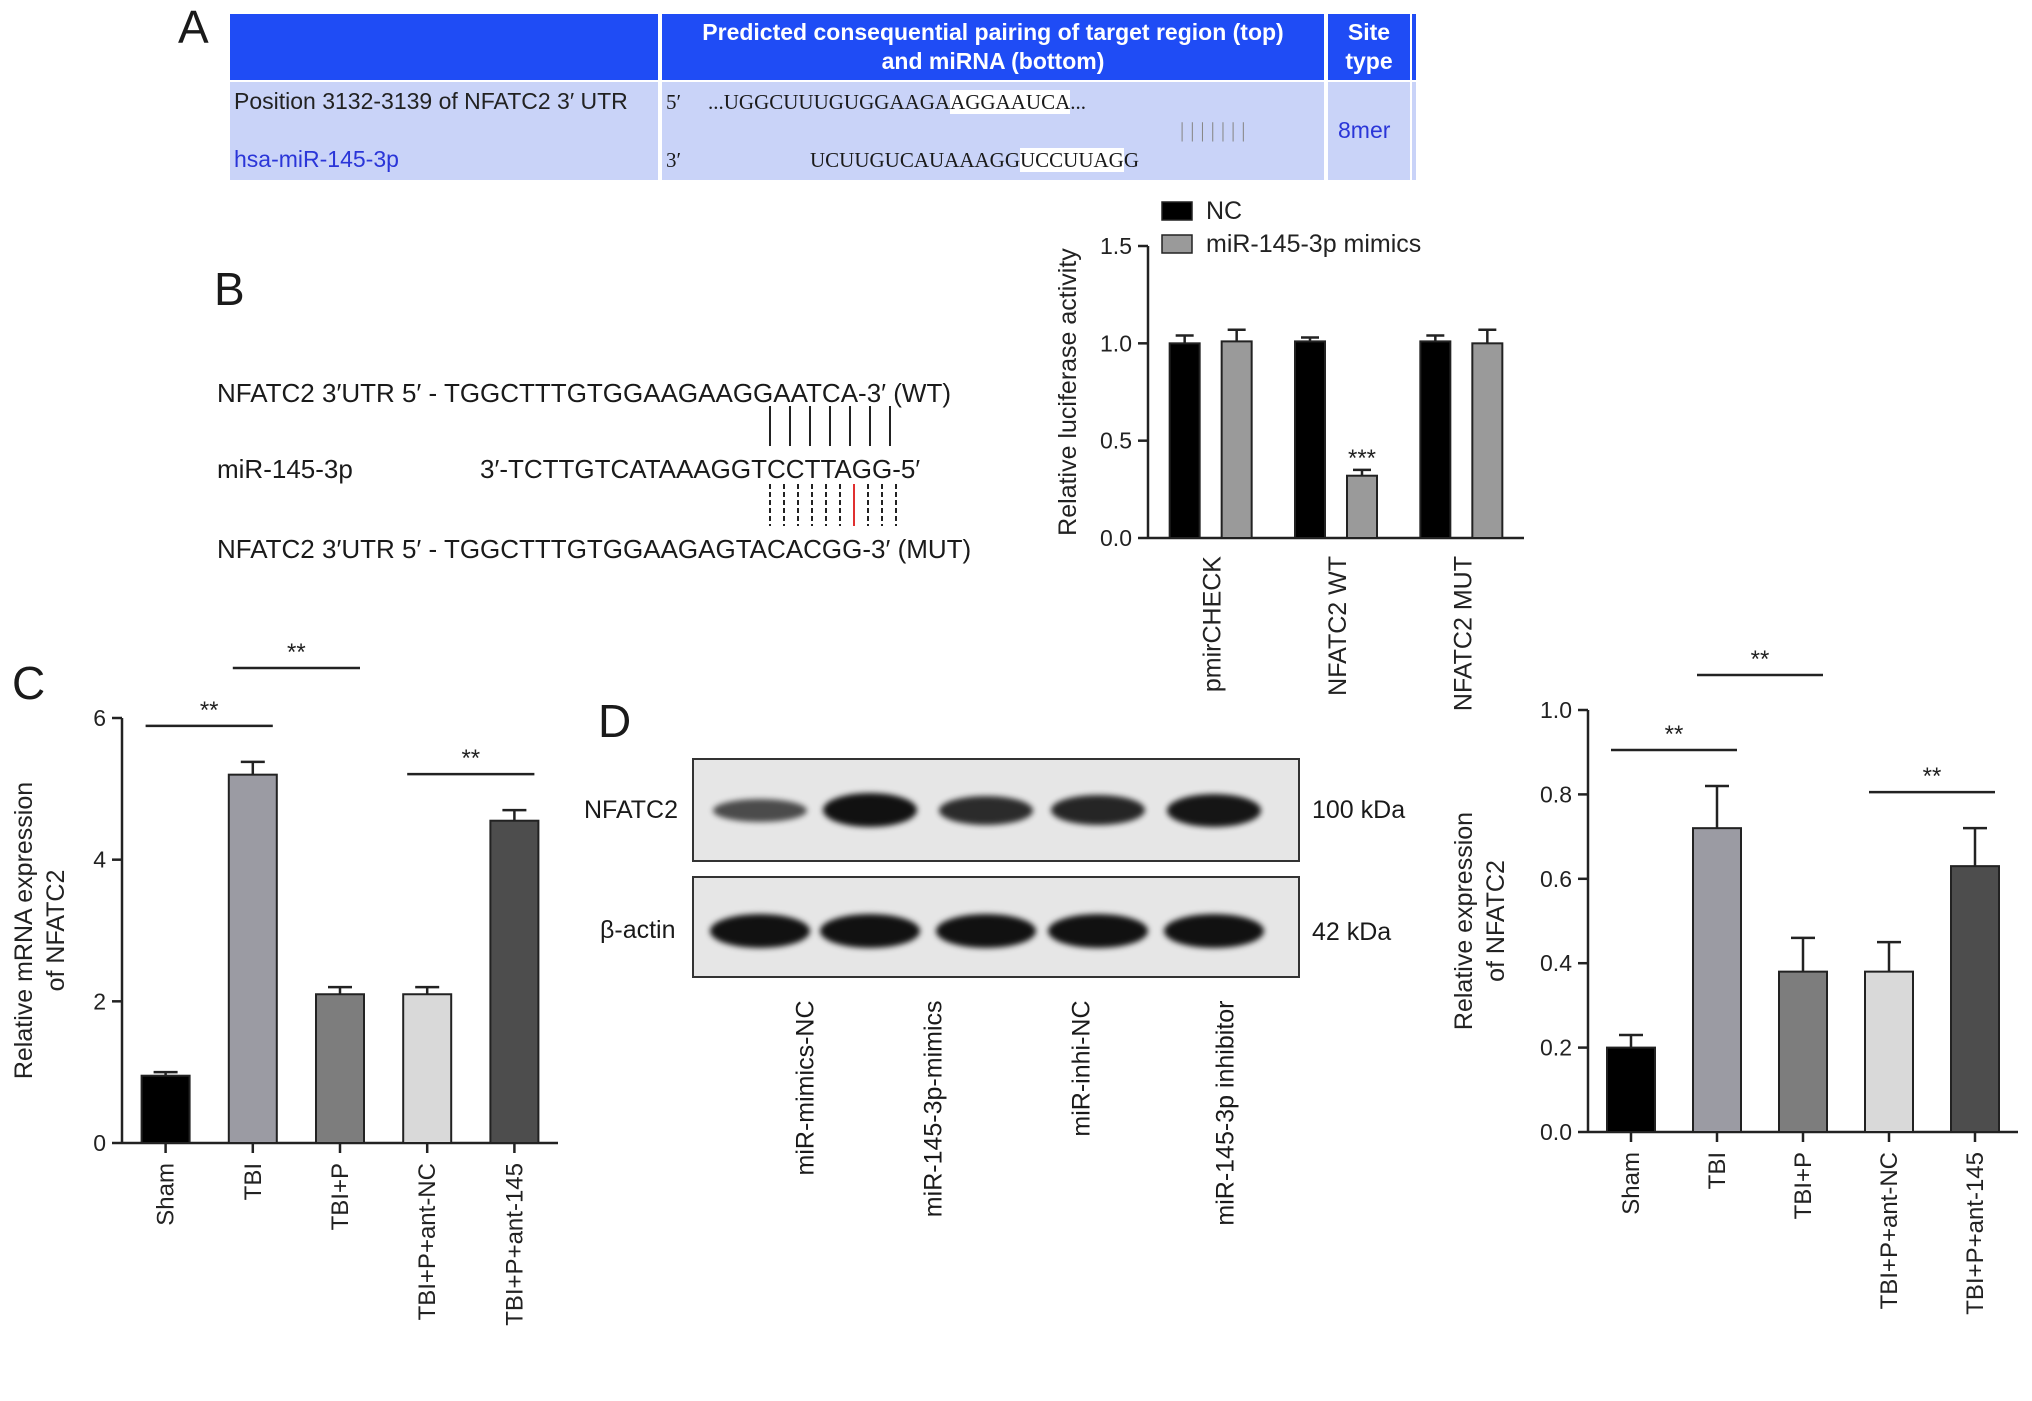 The image size is (2032, 1401). I want to click on y-tick-label: 0, so click(99, 1143).